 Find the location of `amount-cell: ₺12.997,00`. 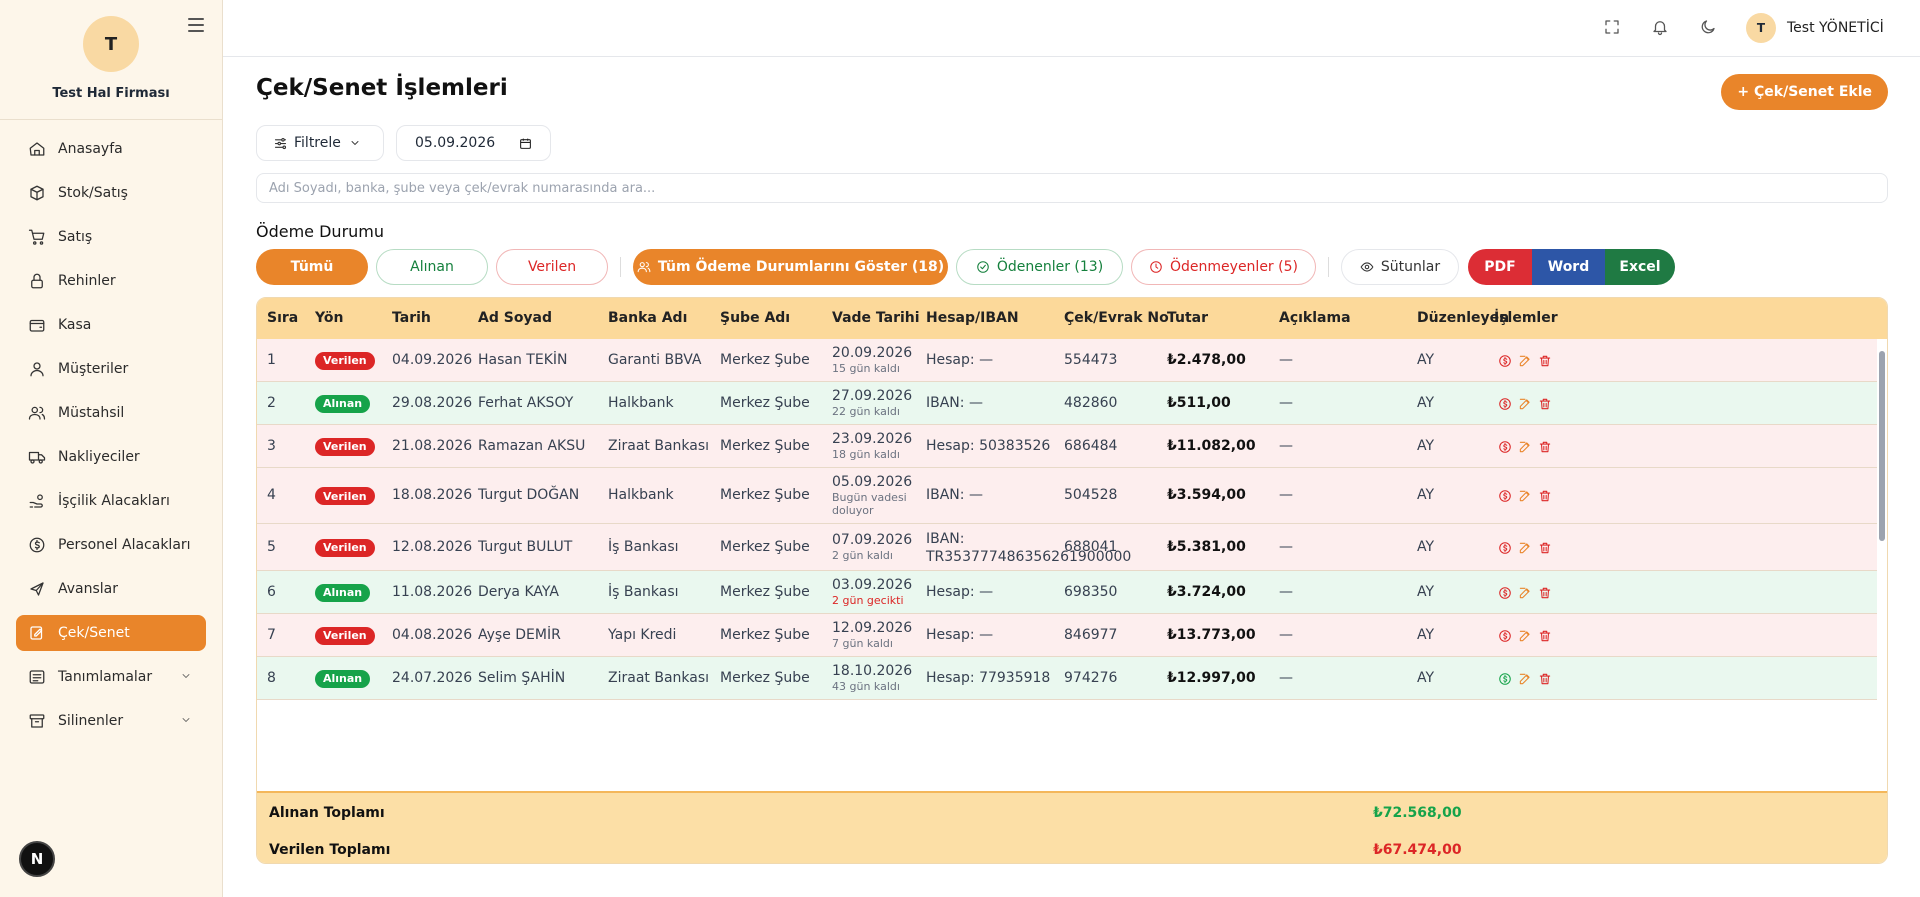

amount-cell: ₺12.997,00 is located at coordinates (1211, 677).